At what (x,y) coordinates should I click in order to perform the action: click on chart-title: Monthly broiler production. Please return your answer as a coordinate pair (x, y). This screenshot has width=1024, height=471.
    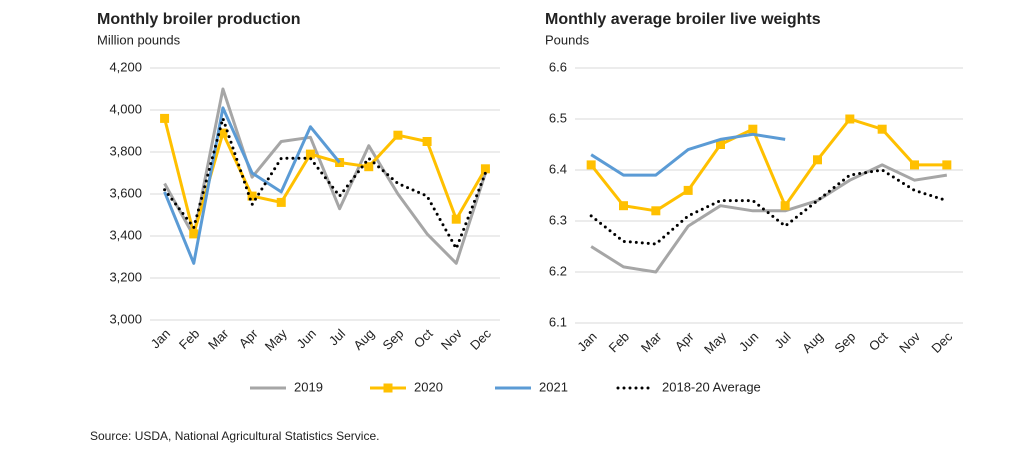
    Looking at the image, I should click on (199, 19).